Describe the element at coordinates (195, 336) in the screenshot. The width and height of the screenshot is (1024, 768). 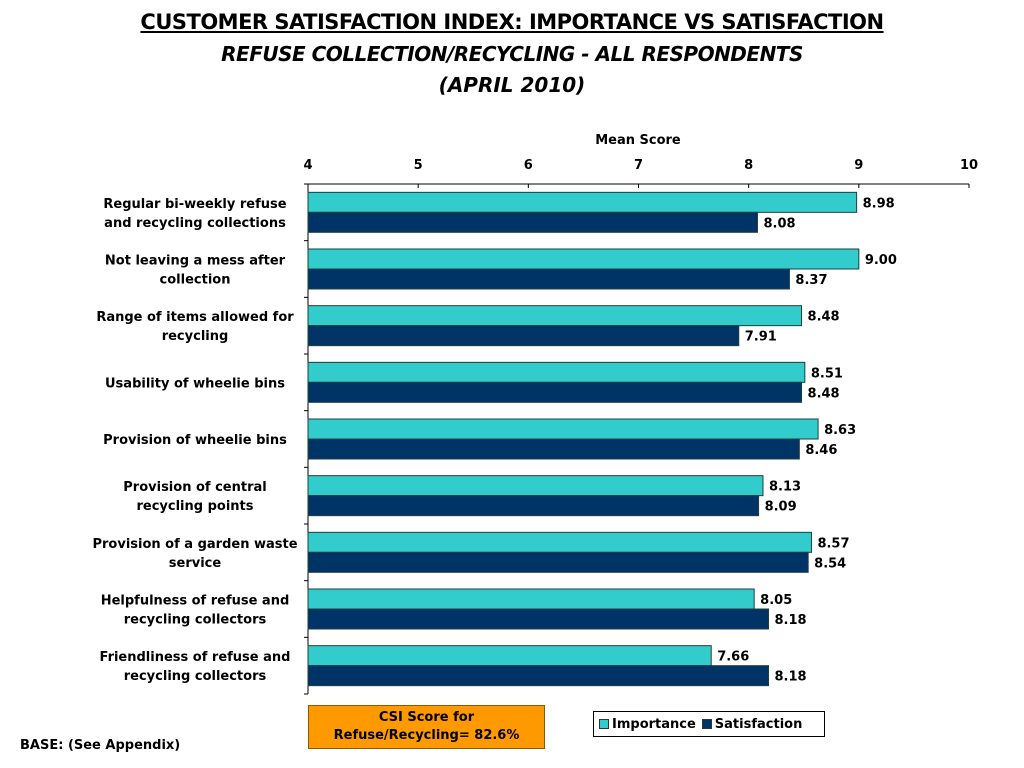
I see `category-label: recycling` at that location.